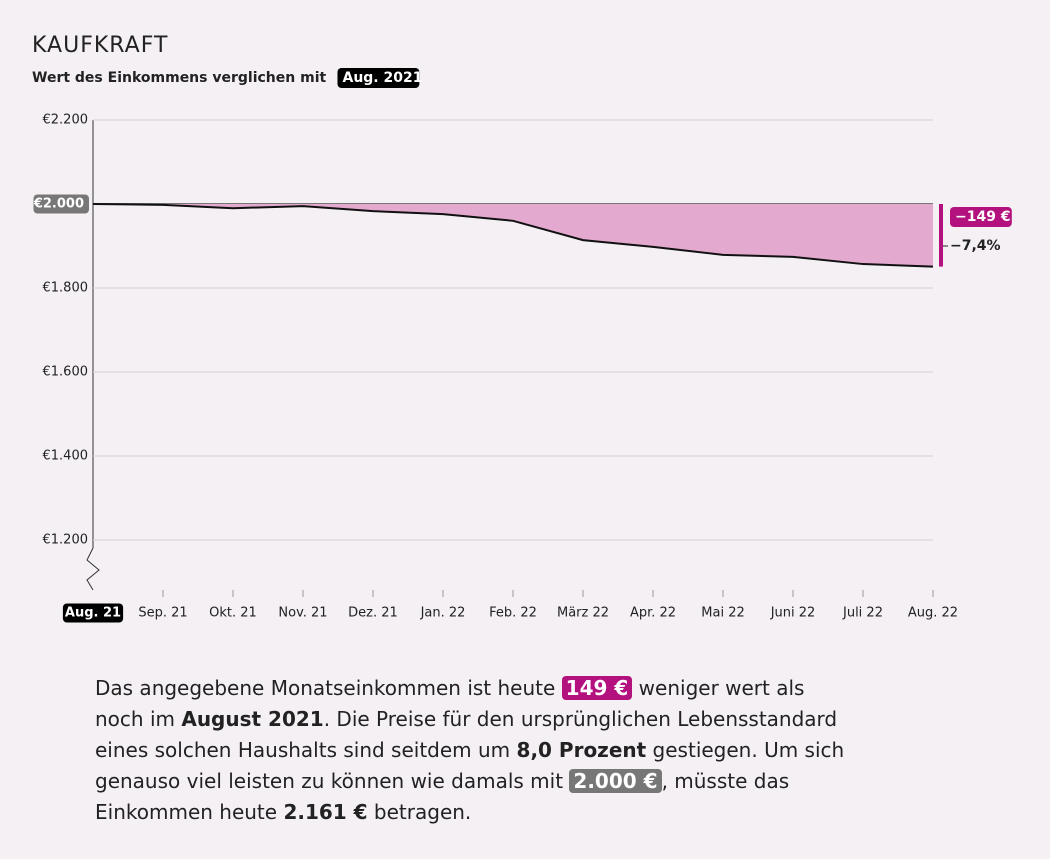  I want to click on text-segment: 8,0 Prozent, so click(581, 750).